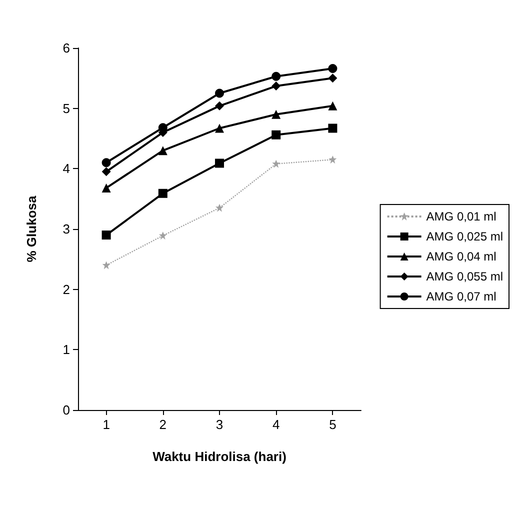 This screenshot has width=519, height=513. I want to click on y-tick-label: 0, so click(66, 410).